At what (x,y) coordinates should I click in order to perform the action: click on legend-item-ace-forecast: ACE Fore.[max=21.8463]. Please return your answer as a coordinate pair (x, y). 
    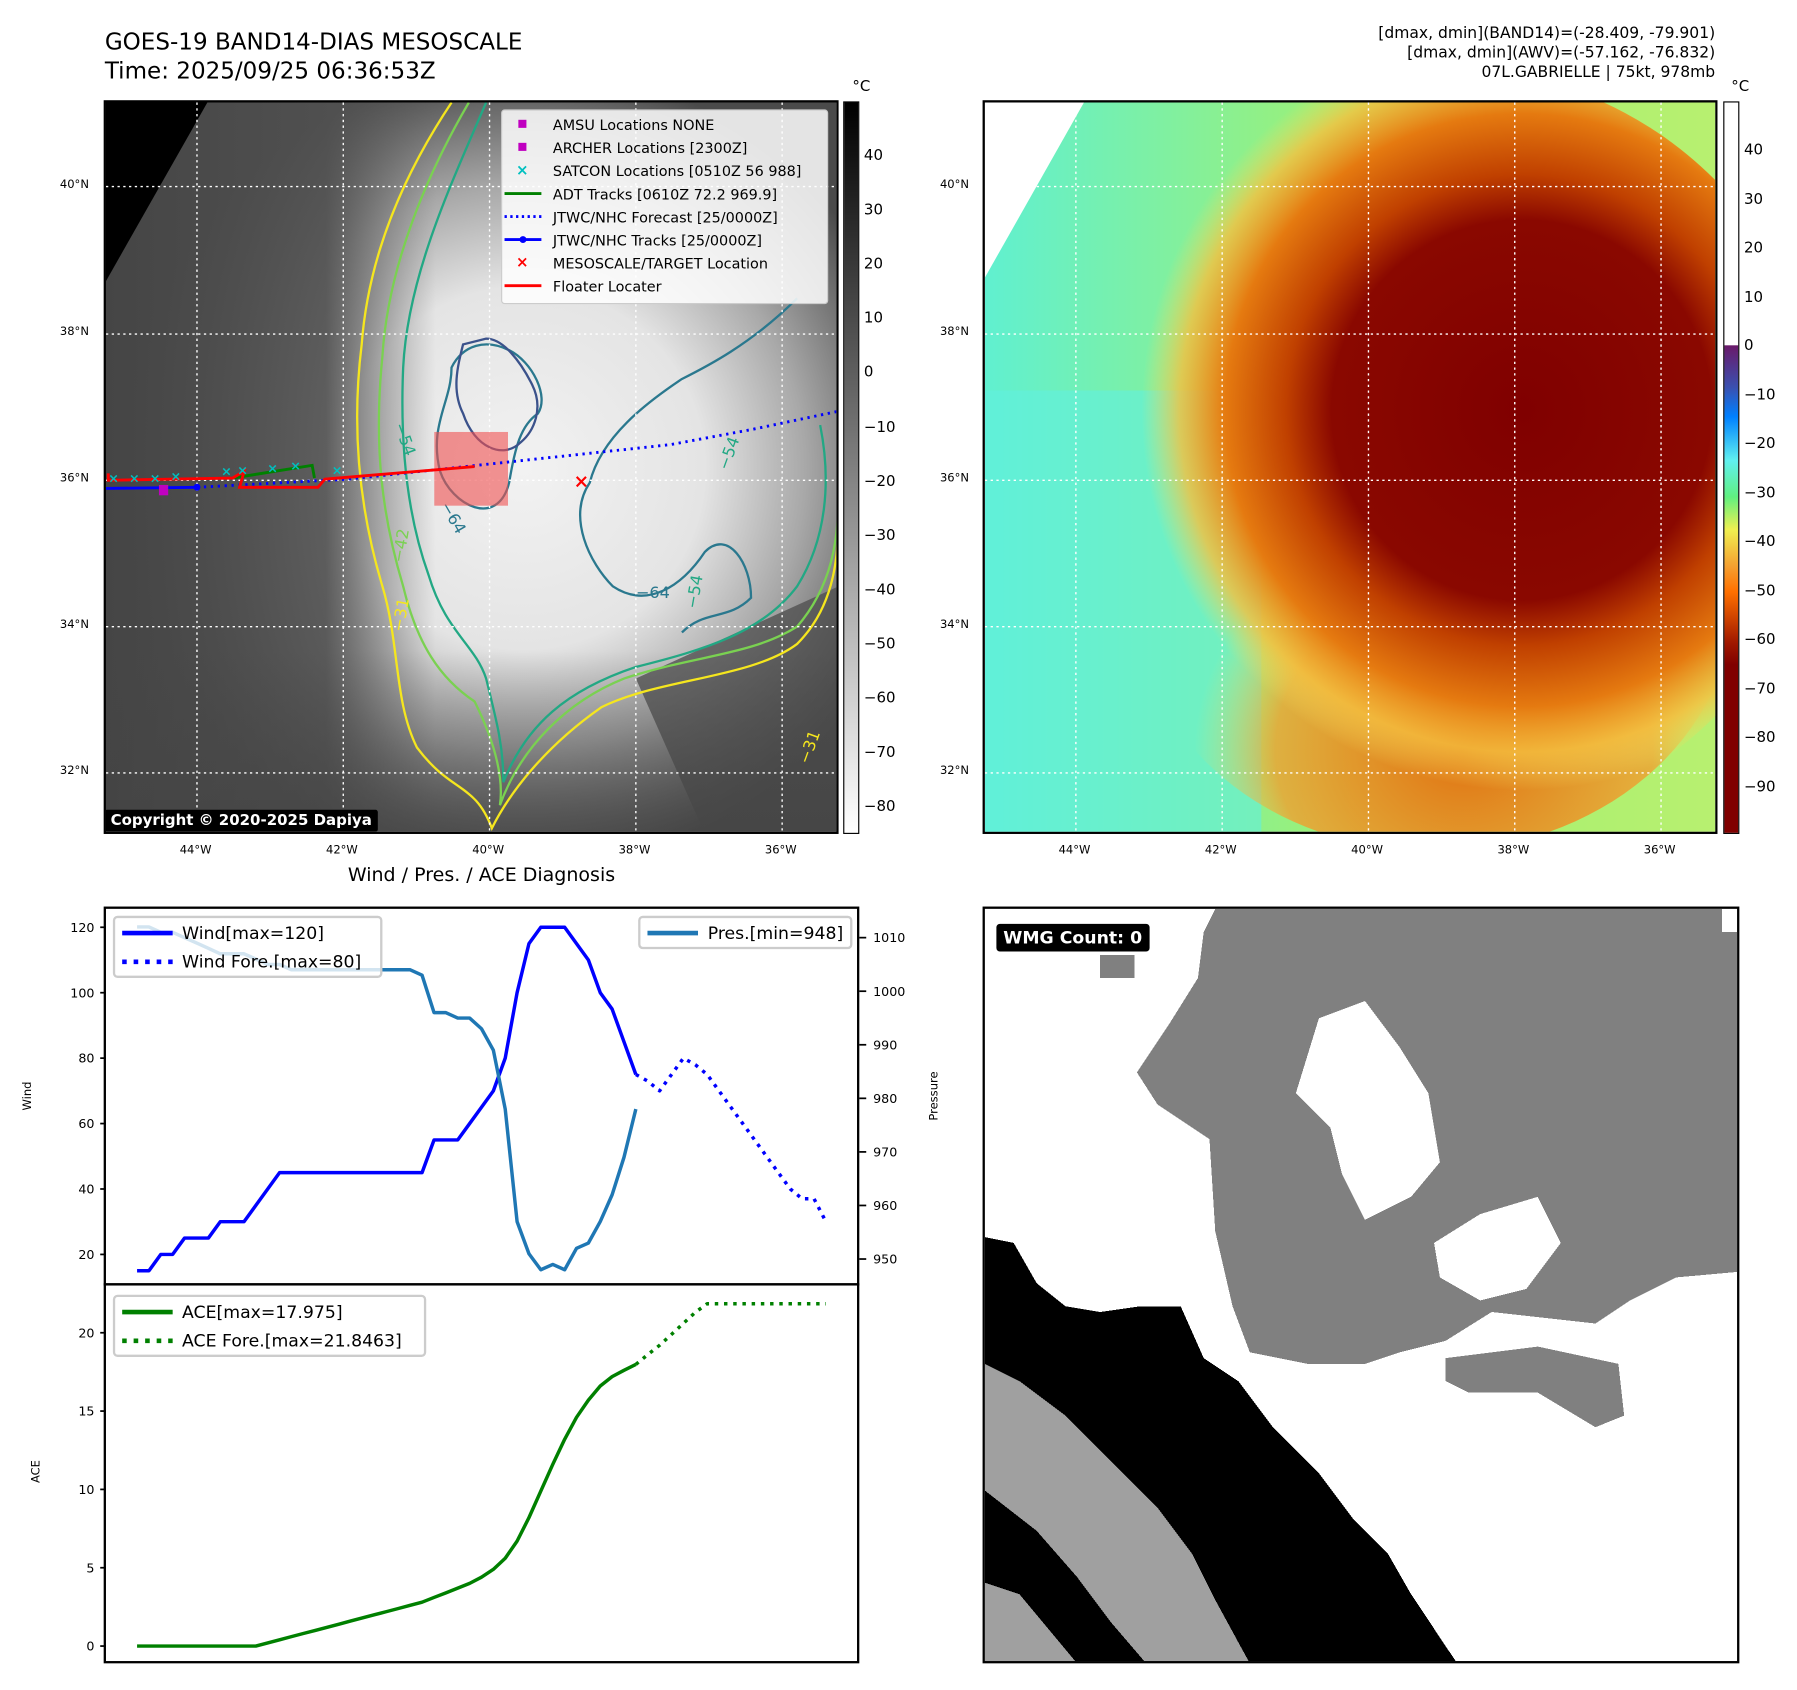
    Looking at the image, I should click on (269, 1340).